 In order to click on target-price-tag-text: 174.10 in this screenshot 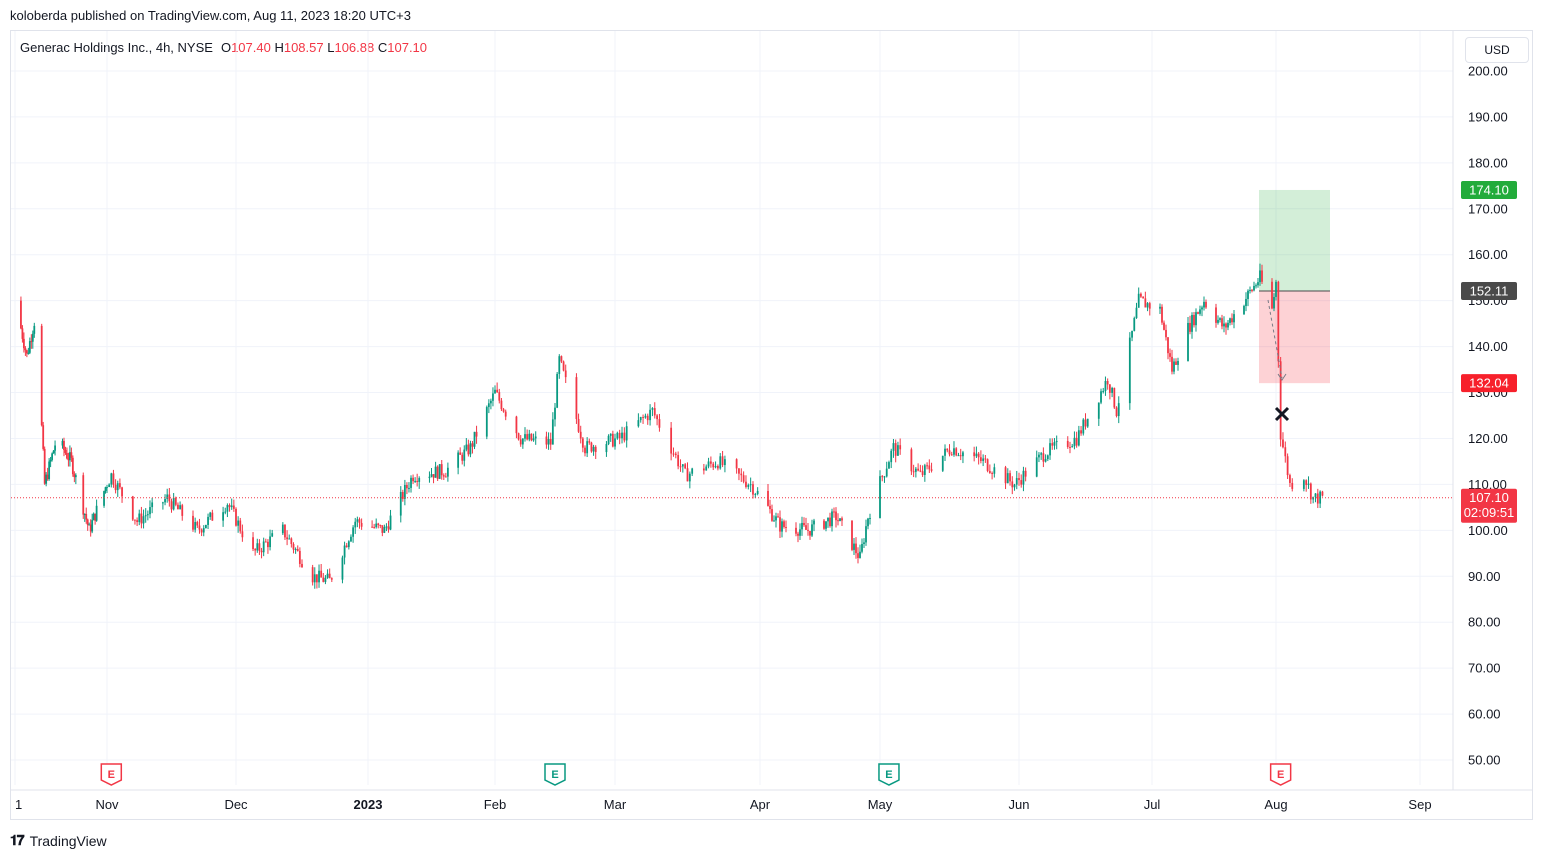, I will do `click(1489, 189)`.